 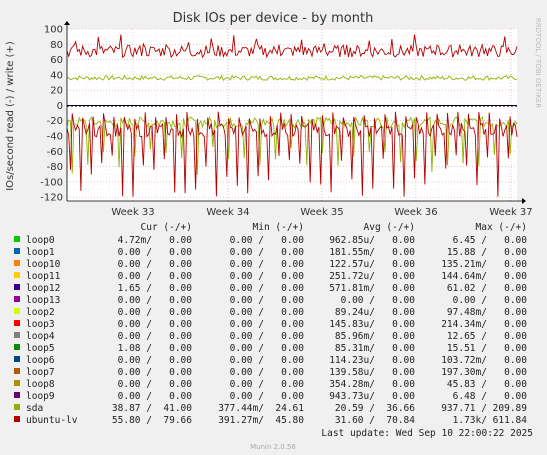 What do you see at coordinates (56, 45) in the screenshot?
I see `y-tick-label: 80` at bounding box center [56, 45].